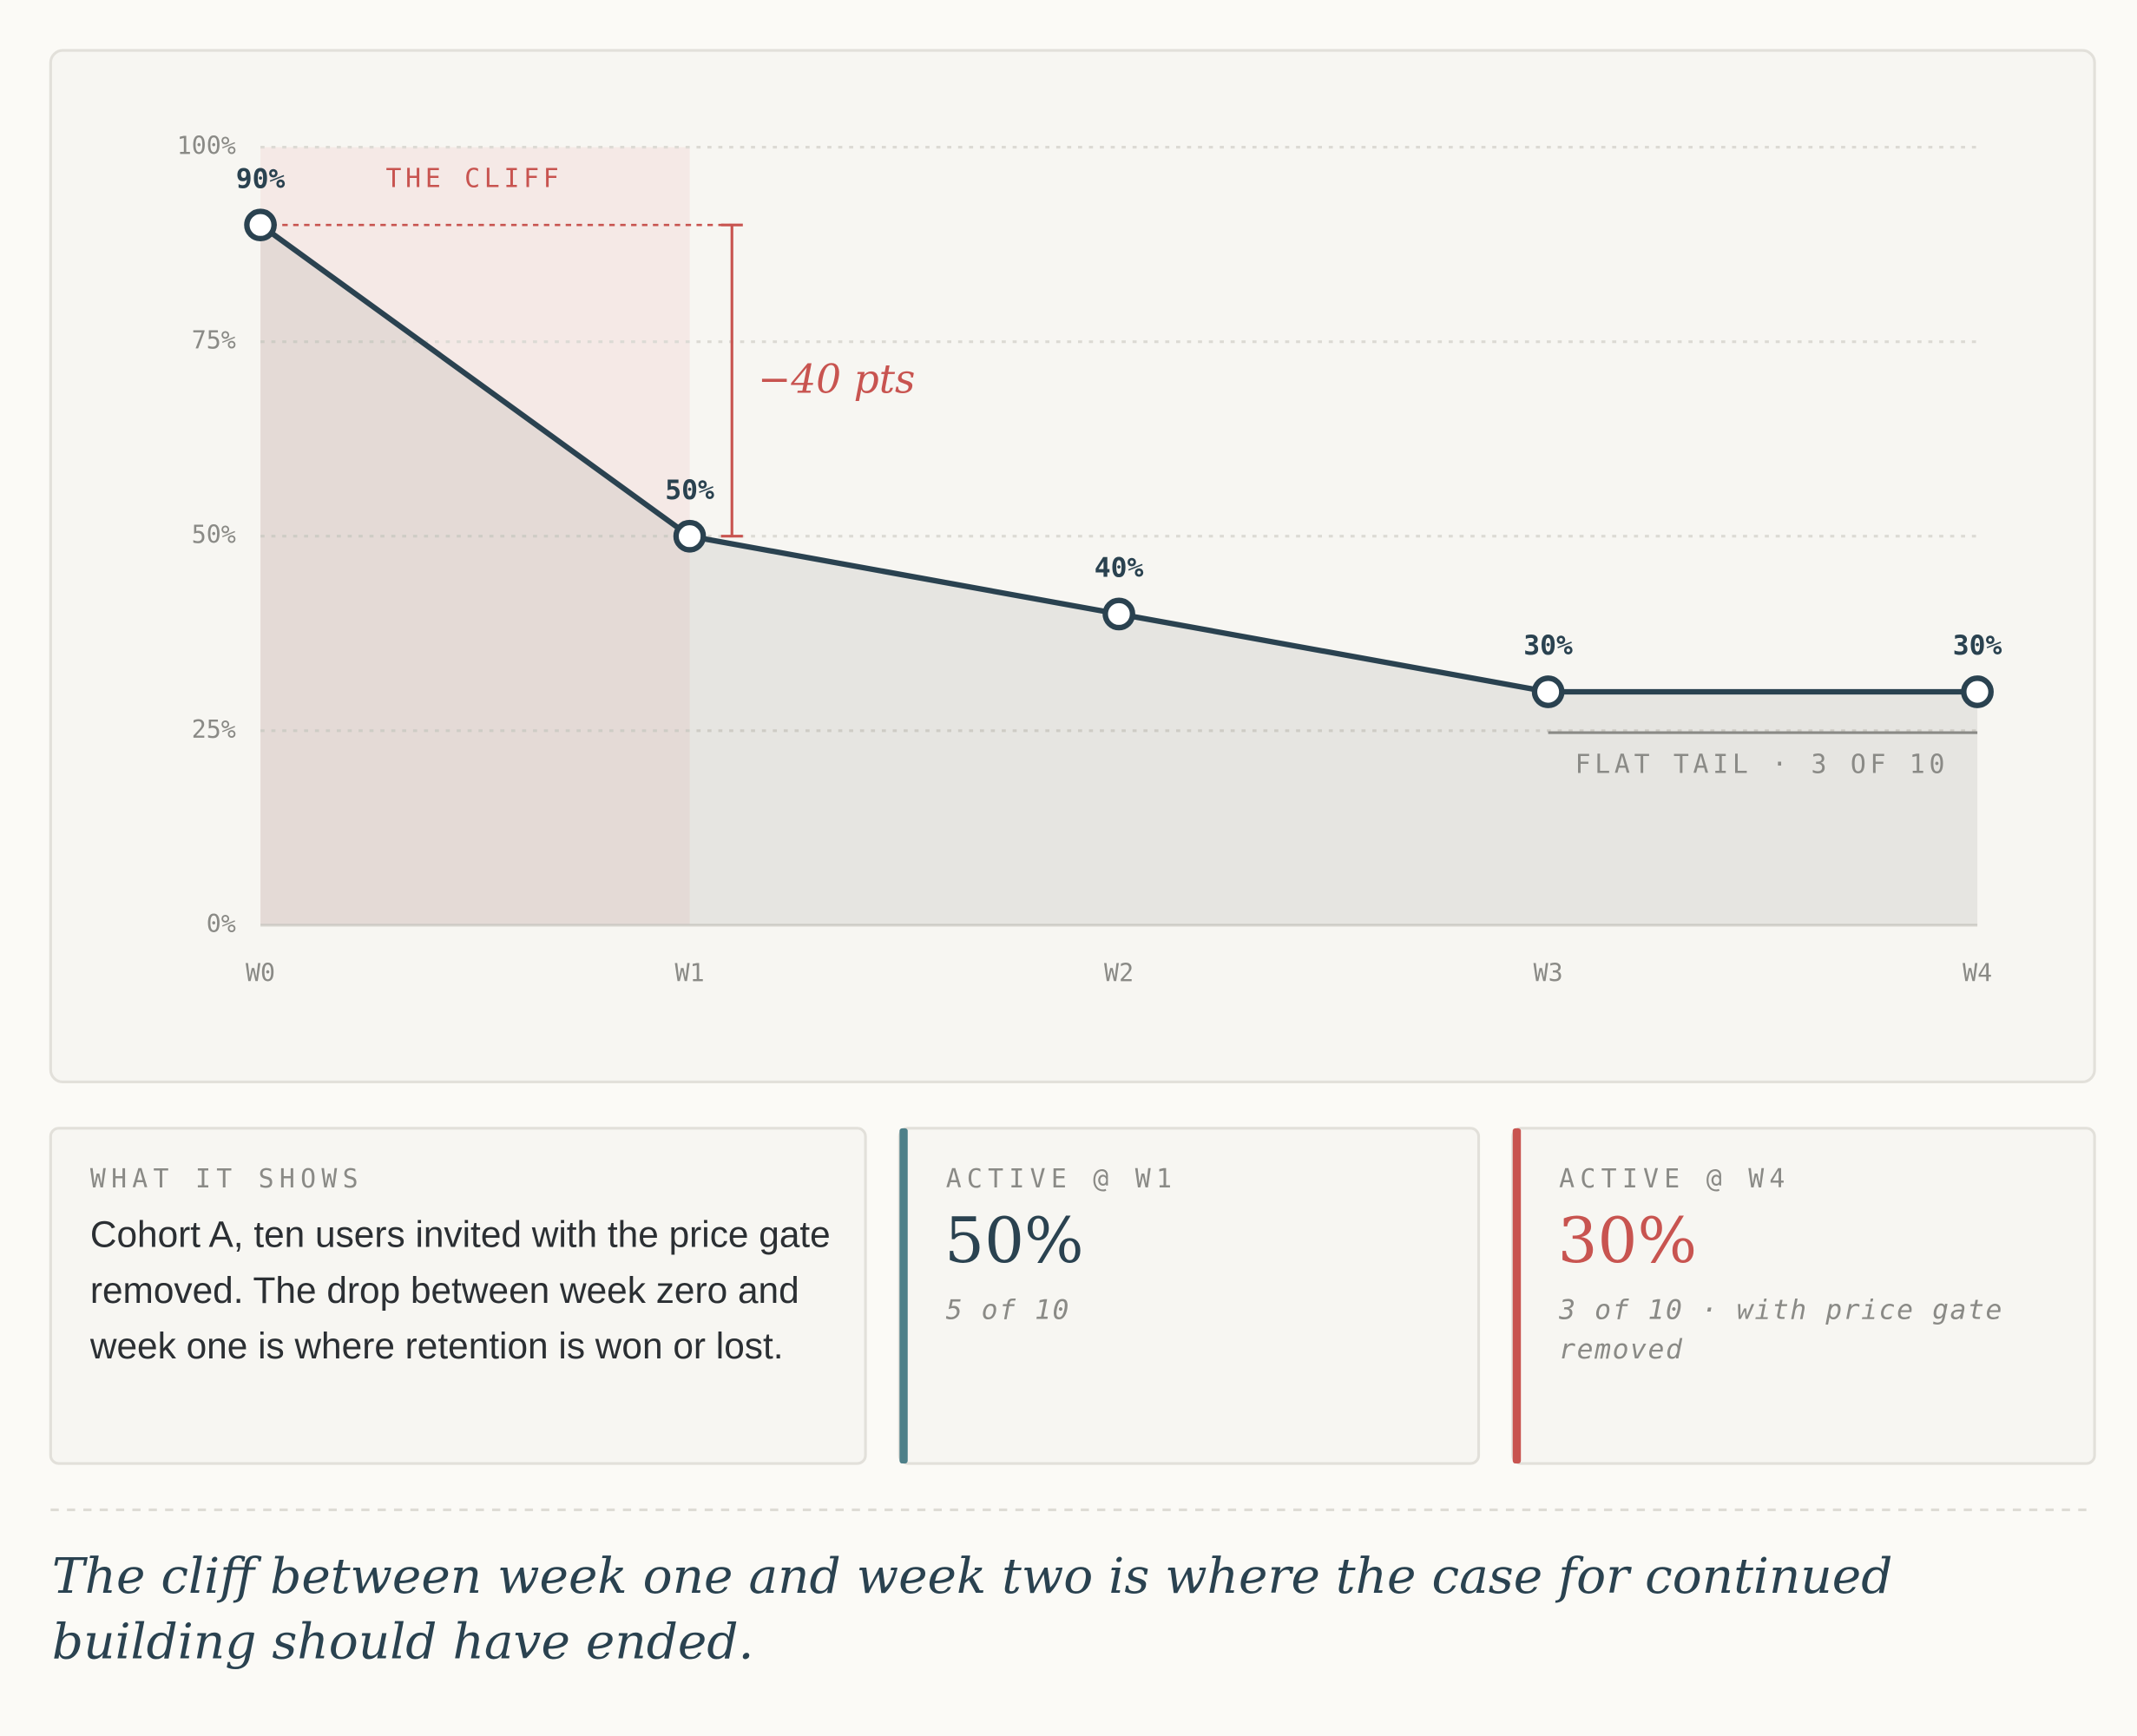 Image resolution: width=2137 pixels, height=1736 pixels. I want to click on stat-value: 50%, so click(1013, 1241).